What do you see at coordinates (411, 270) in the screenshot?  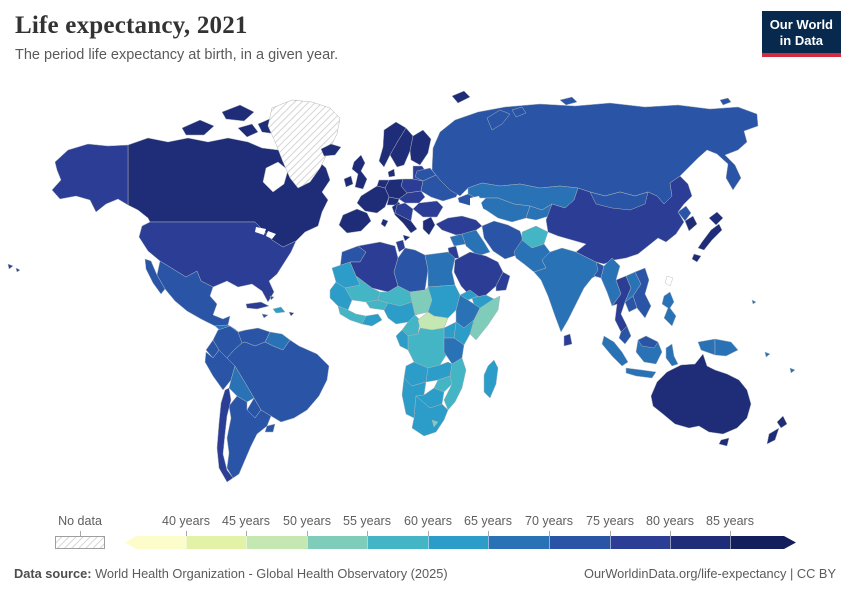 I see `country-libya` at bounding box center [411, 270].